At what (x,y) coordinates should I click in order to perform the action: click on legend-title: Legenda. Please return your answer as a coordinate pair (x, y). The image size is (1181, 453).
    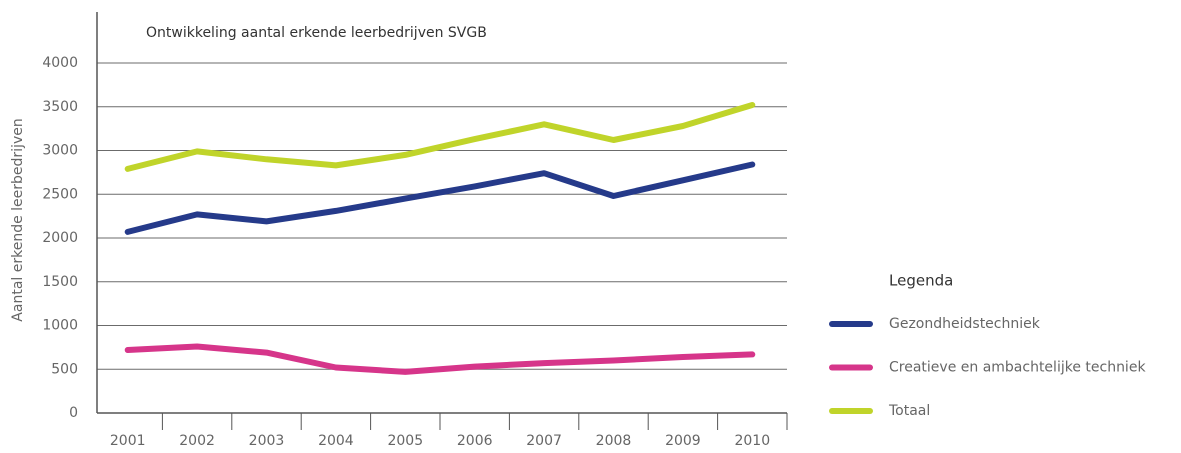
    Looking at the image, I should click on (921, 281).